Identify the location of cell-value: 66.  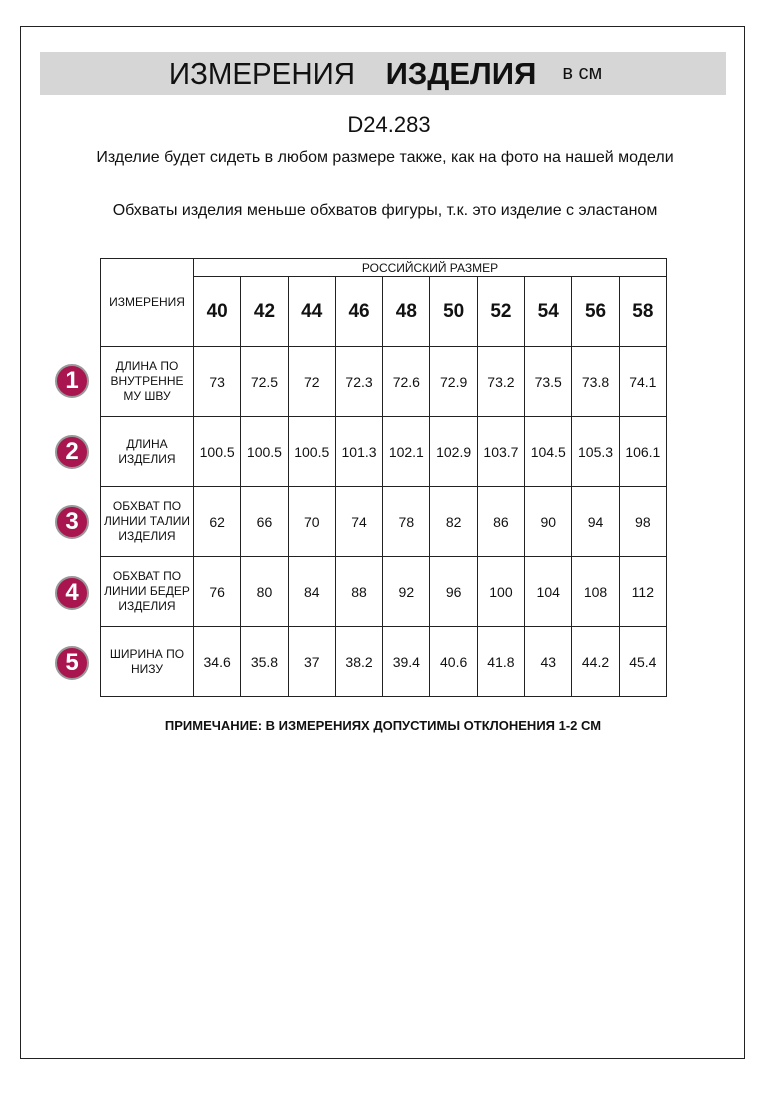
(264, 521).